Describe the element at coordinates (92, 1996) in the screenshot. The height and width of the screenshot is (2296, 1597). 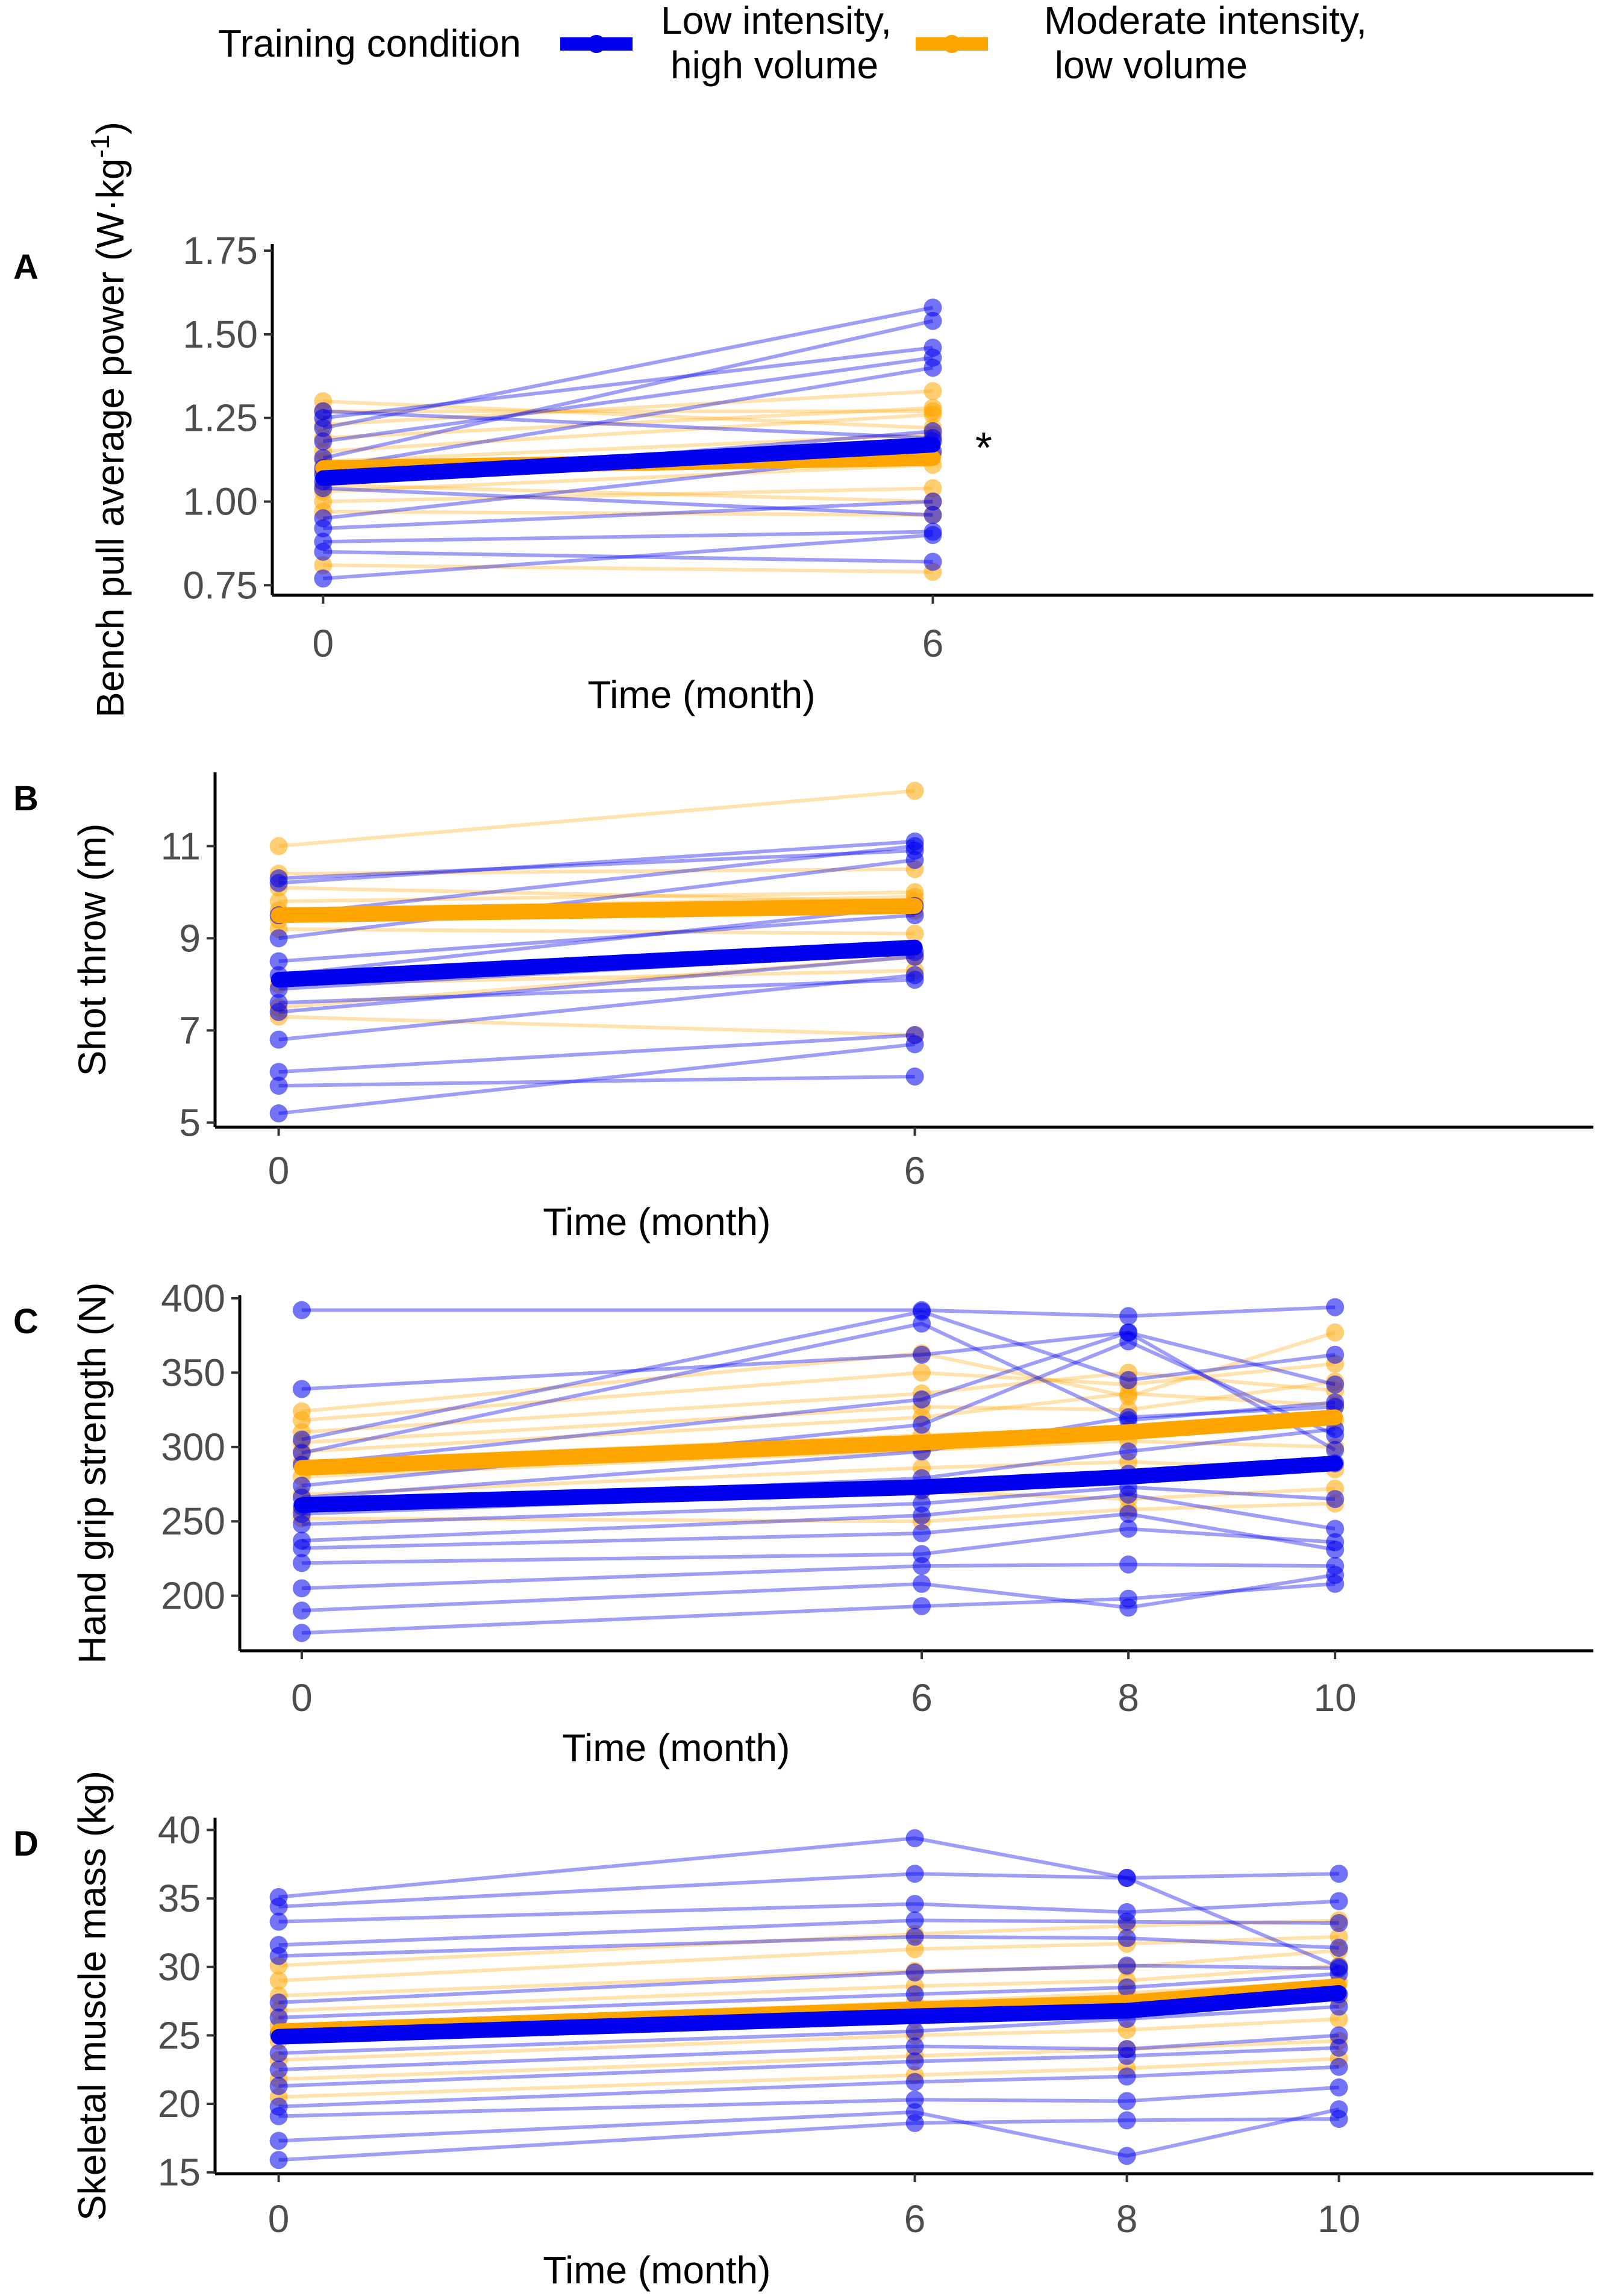
I see `y-axis-title: Skeletal muscle mass (kg)` at that location.